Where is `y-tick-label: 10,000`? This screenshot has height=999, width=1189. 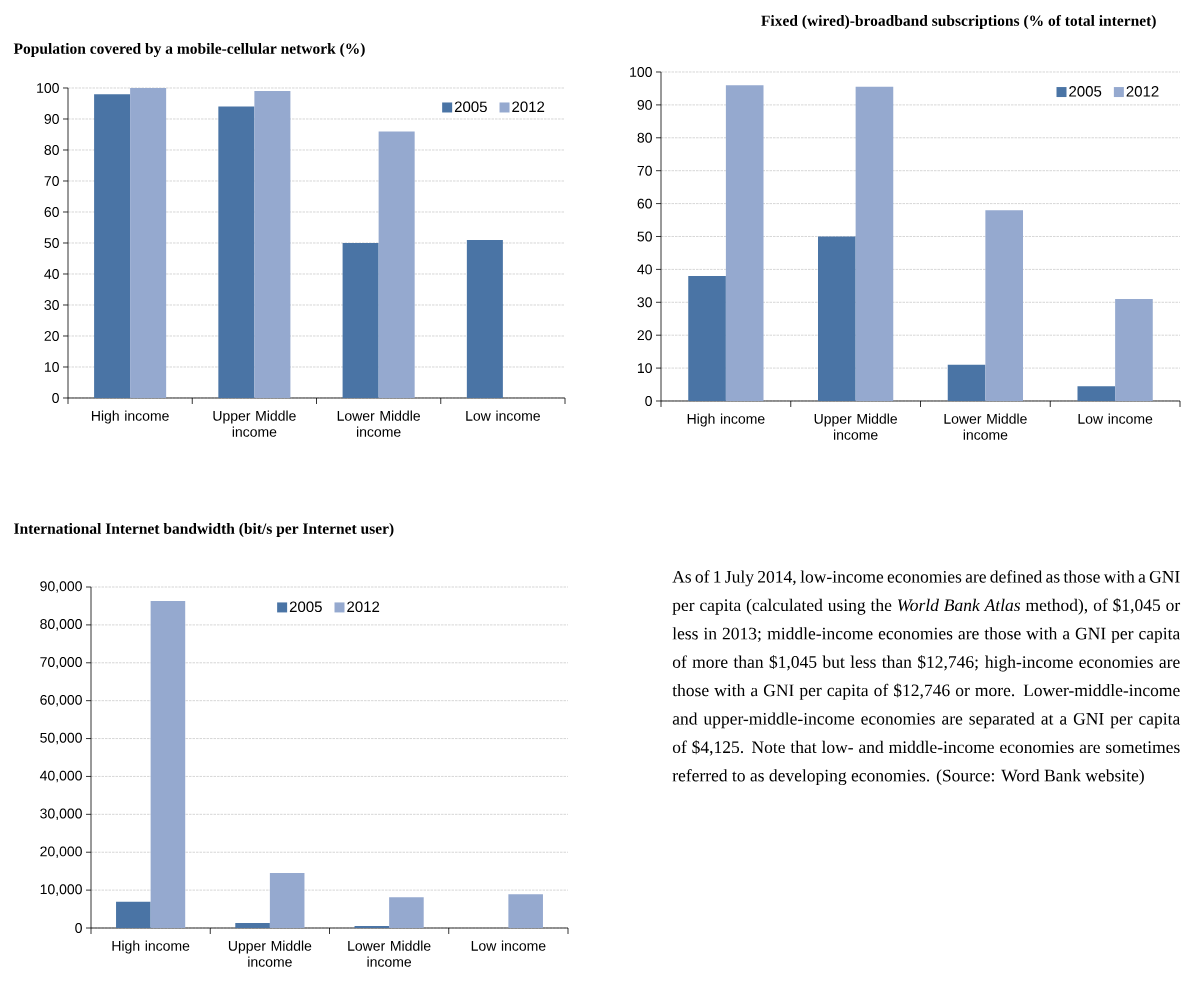 y-tick-label: 10,000 is located at coordinates (61, 890).